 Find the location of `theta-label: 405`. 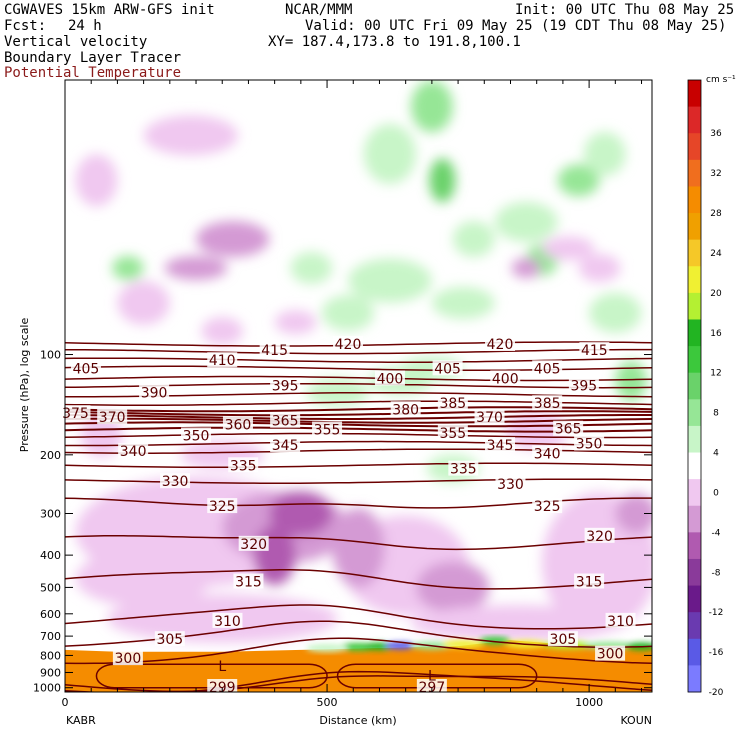

theta-label: 405 is located at coordinates (447, 369).